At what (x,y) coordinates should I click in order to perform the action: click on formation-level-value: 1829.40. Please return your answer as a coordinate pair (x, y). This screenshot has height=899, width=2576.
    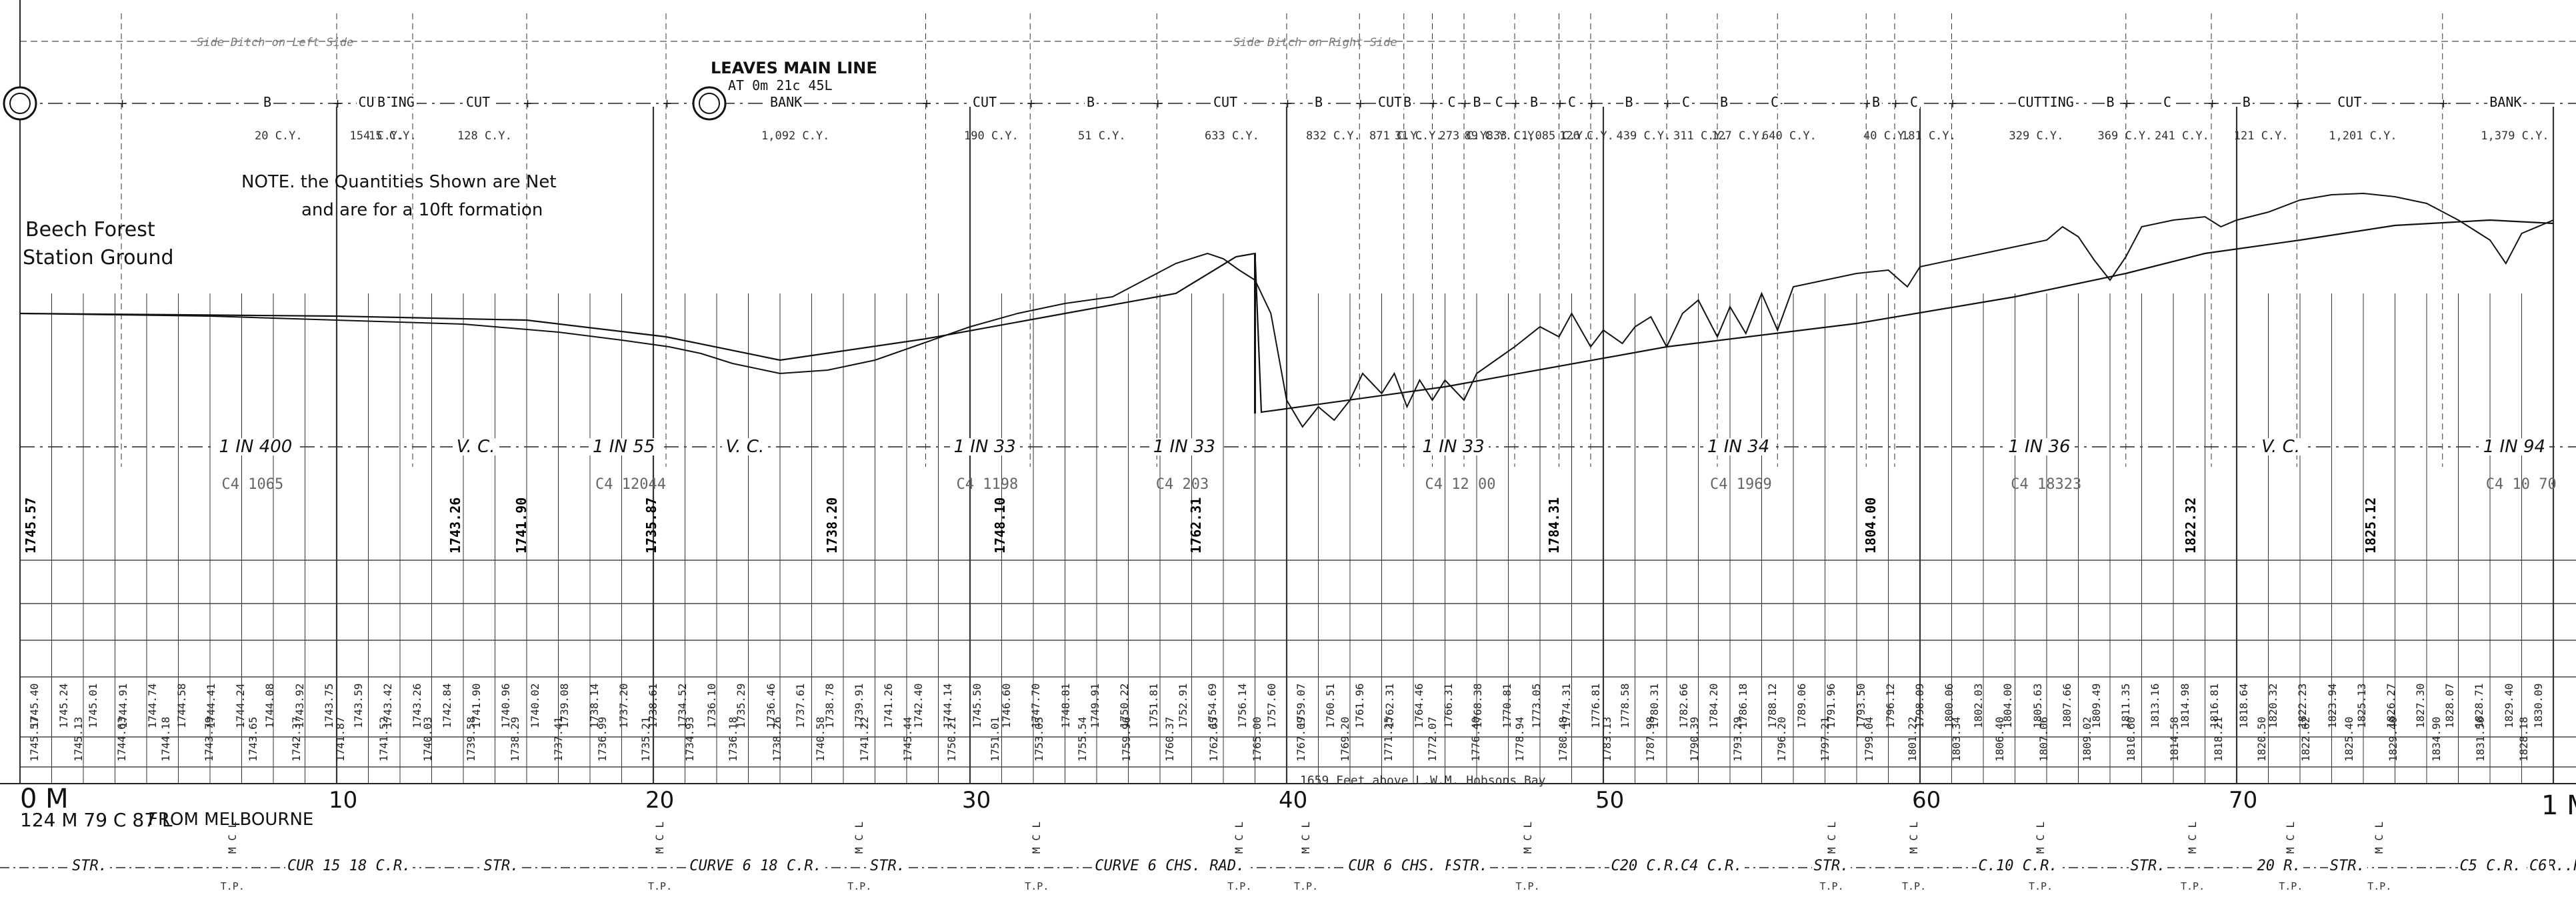
    Looking at the image, I should click on (2508, 706).